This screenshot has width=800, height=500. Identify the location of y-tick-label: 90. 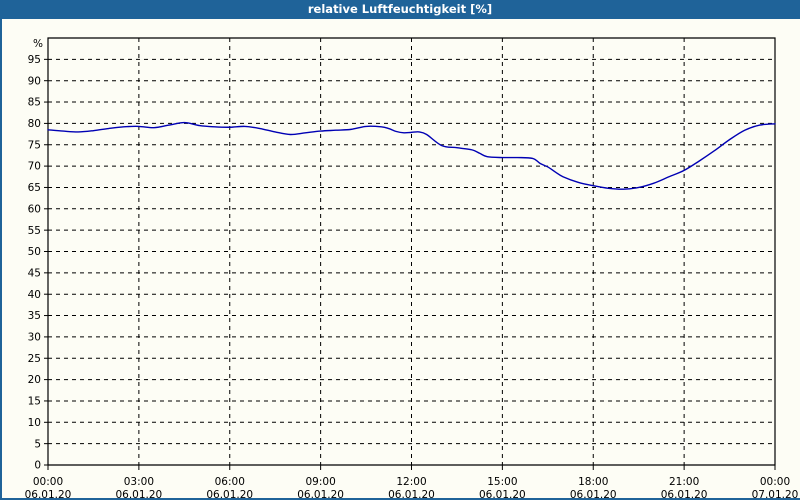
(34, 81).